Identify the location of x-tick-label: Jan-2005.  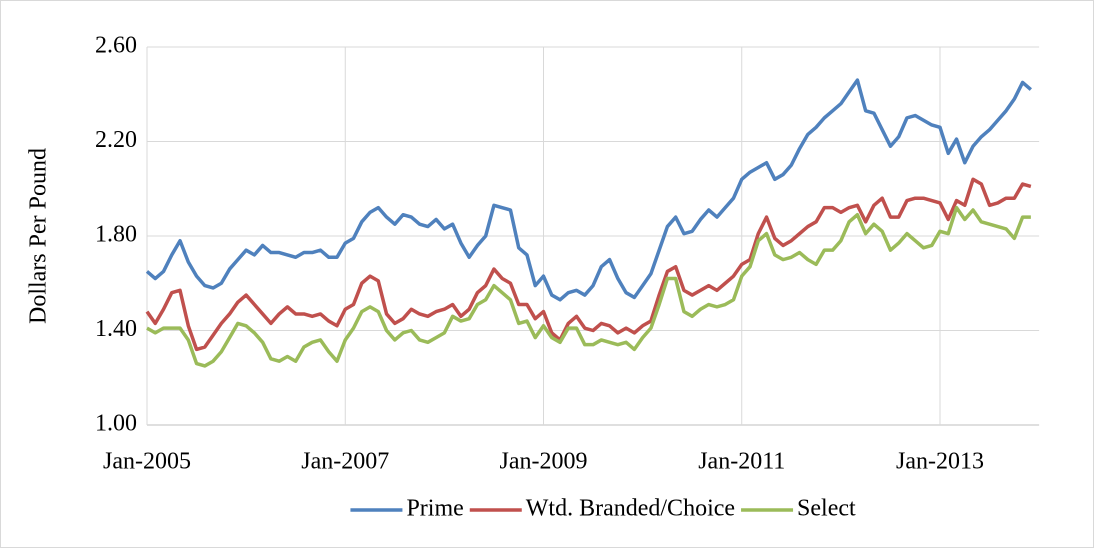
(147, 462).